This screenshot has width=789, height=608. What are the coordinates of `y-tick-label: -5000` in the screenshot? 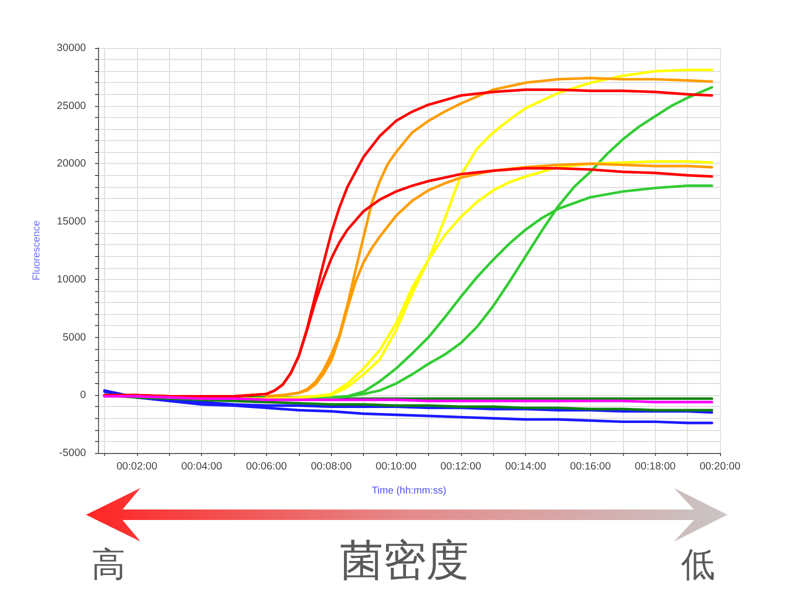 It's located at (72, 453).